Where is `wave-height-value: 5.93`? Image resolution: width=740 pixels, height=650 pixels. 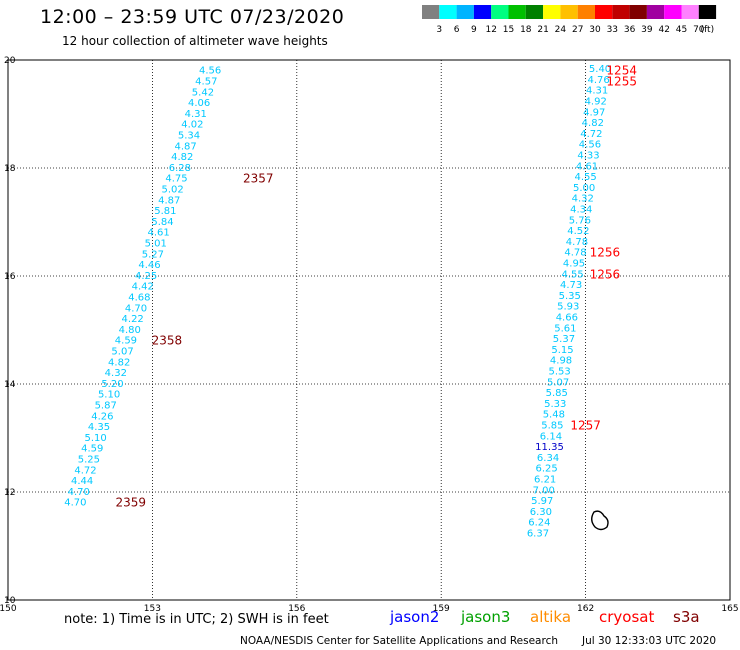
wave-height-value: 5.93 is located at coordinates (568, 307).